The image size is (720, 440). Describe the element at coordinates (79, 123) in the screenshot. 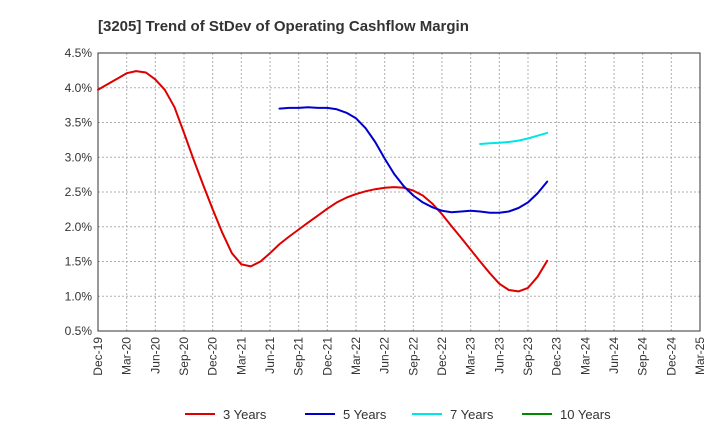

I see `y-tick-label: 3.5%` at that location.